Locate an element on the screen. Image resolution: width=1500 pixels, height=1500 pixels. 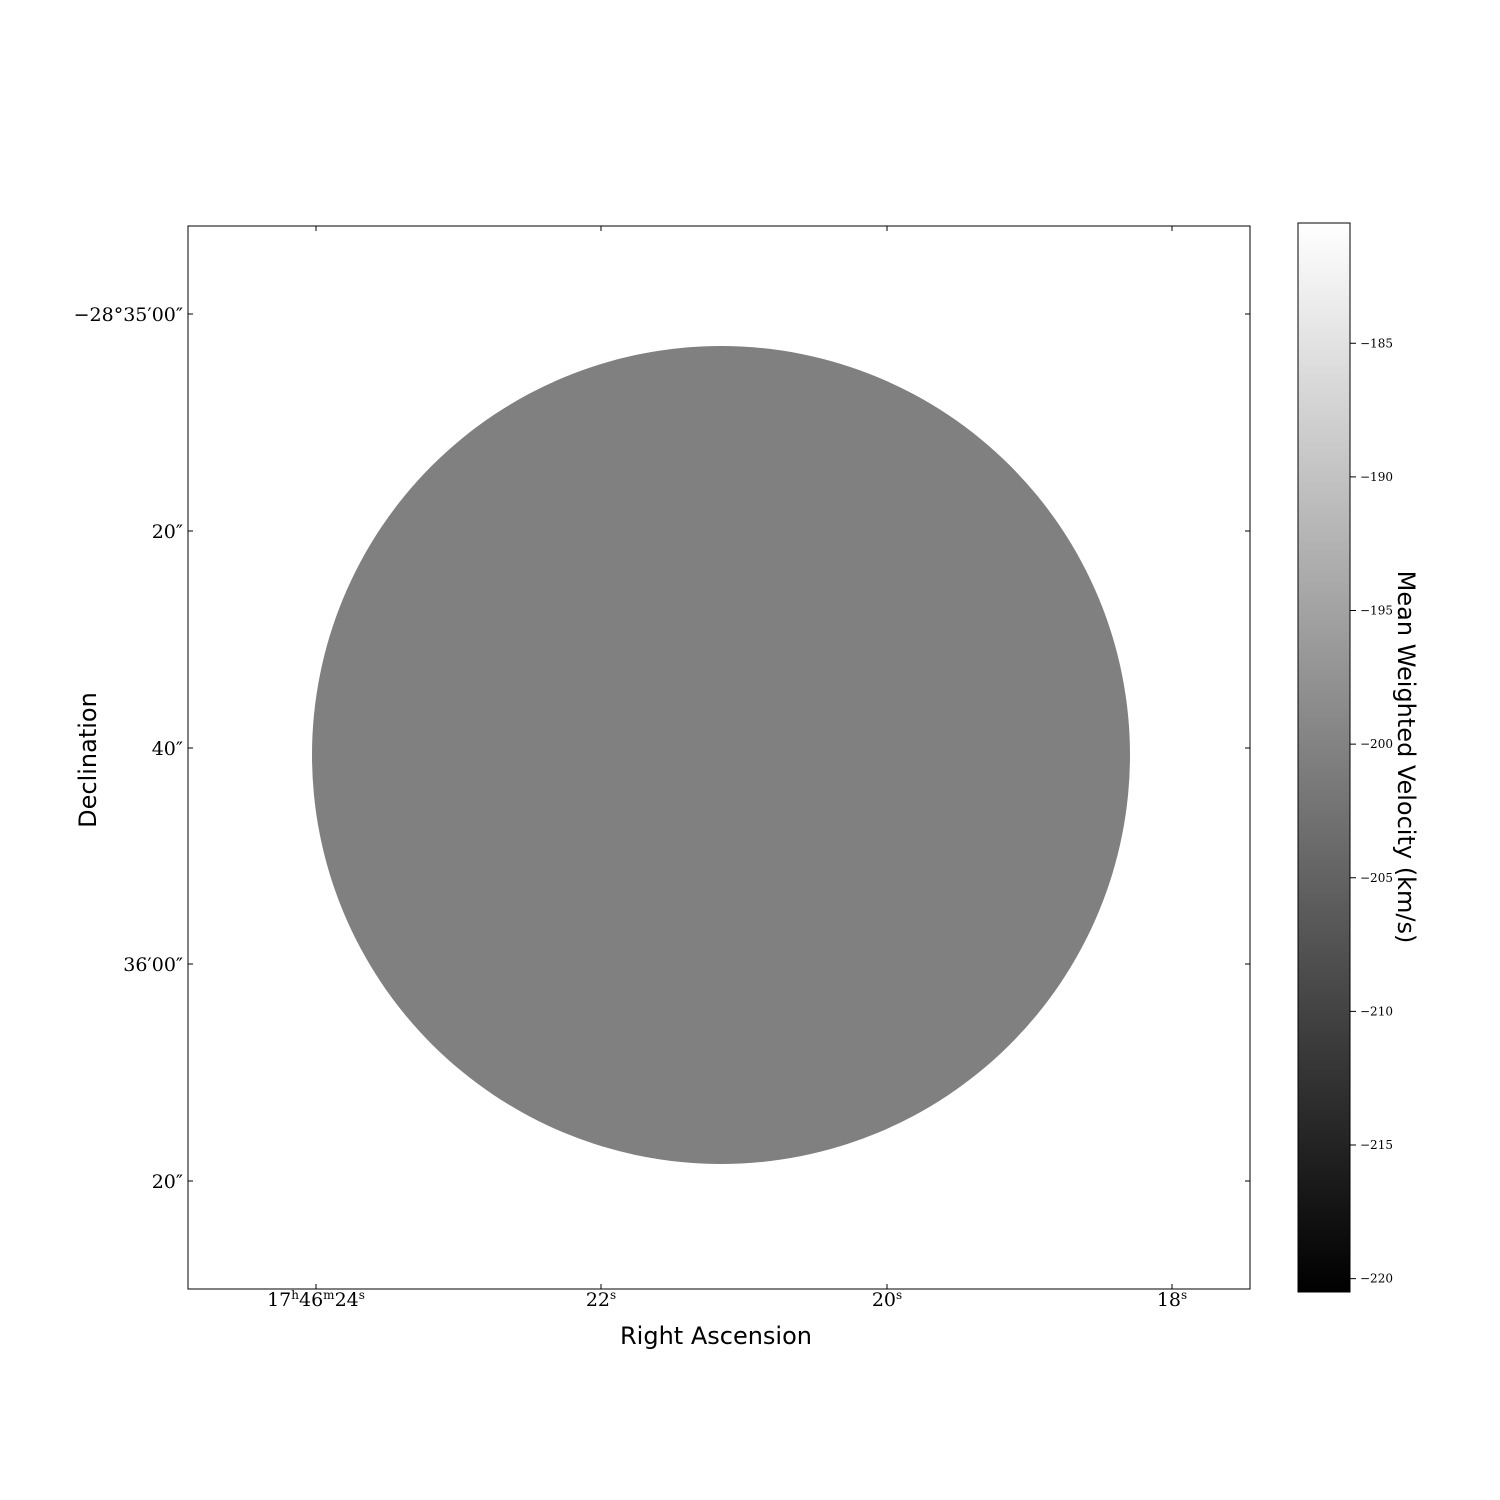
x-tick-label: 18s is located at coordinates (1172, 1299).